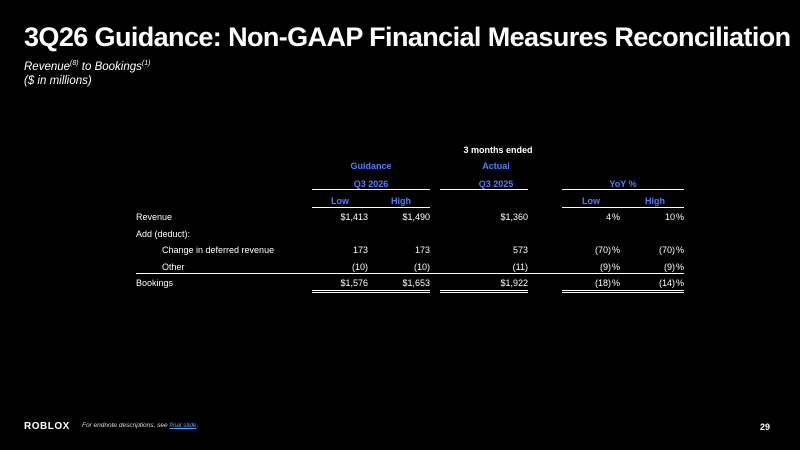 This screenshot has height=450, width=800. What do you see at coordinates (421, 267) in the screenshot?
I see `cell-high: (10)` at bounding box center [421, 267].